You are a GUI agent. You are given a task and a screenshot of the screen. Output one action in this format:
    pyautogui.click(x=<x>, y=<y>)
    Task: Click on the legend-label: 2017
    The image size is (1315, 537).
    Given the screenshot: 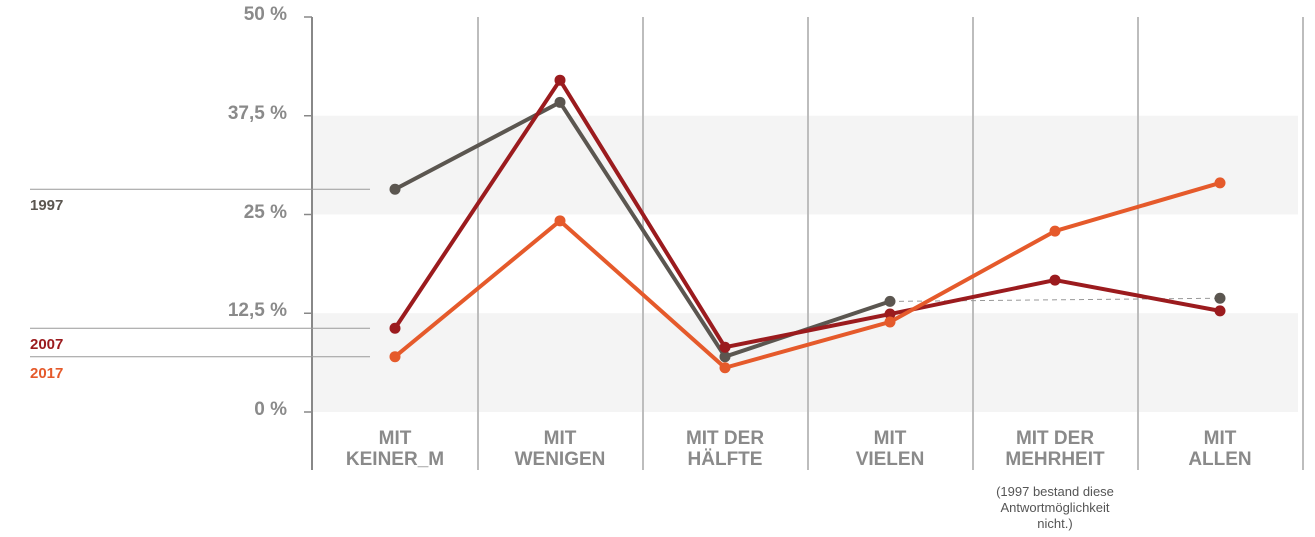 What is the action you would take?
    pyautogui.click(x=47, y=373)
    